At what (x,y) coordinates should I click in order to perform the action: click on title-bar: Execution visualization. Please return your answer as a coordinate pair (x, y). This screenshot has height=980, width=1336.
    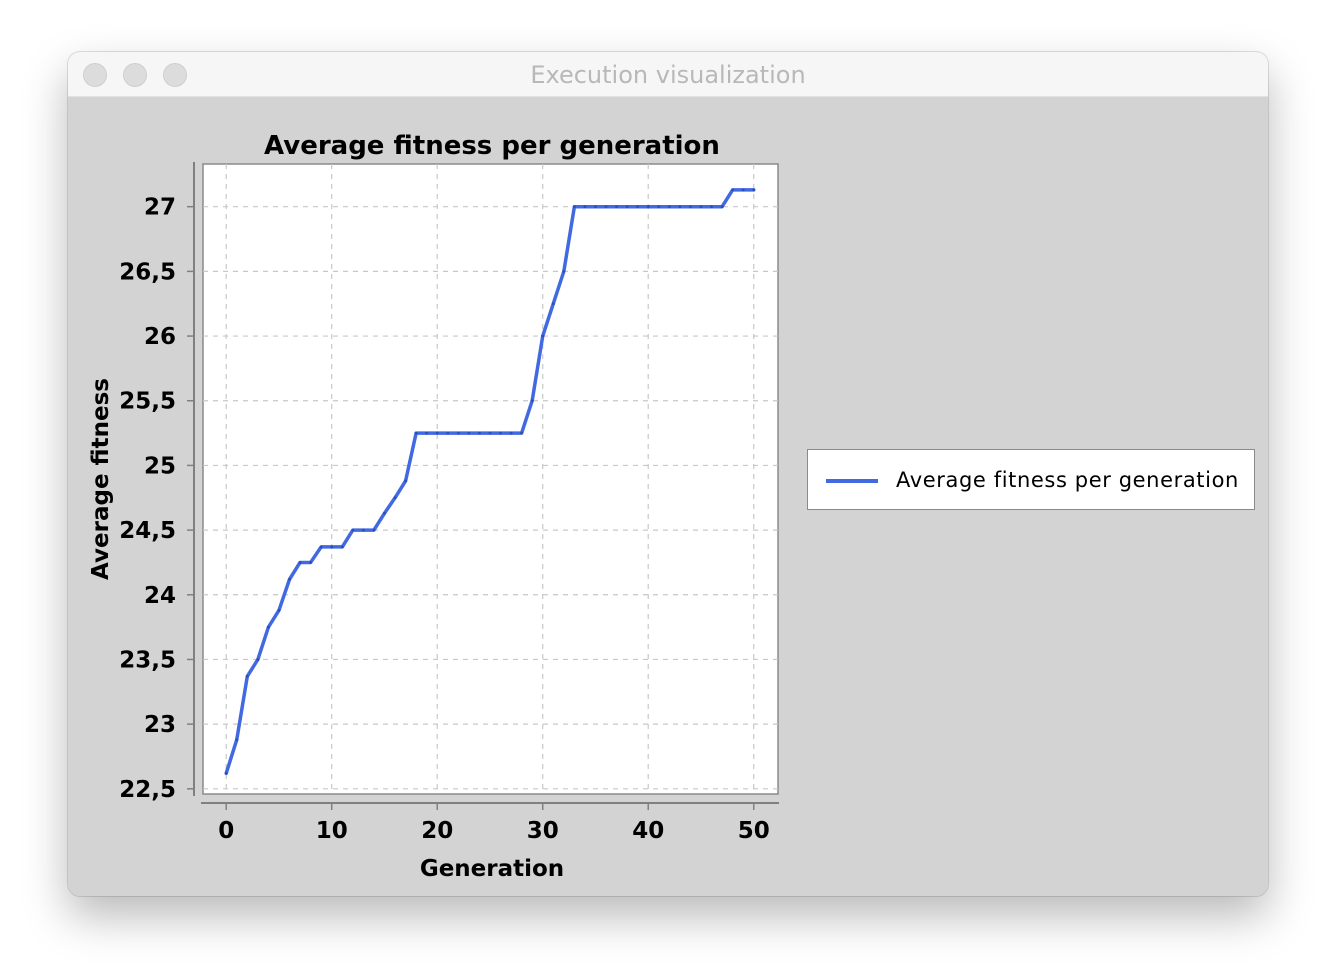
    Looking at the image, I should click on (668, 74).